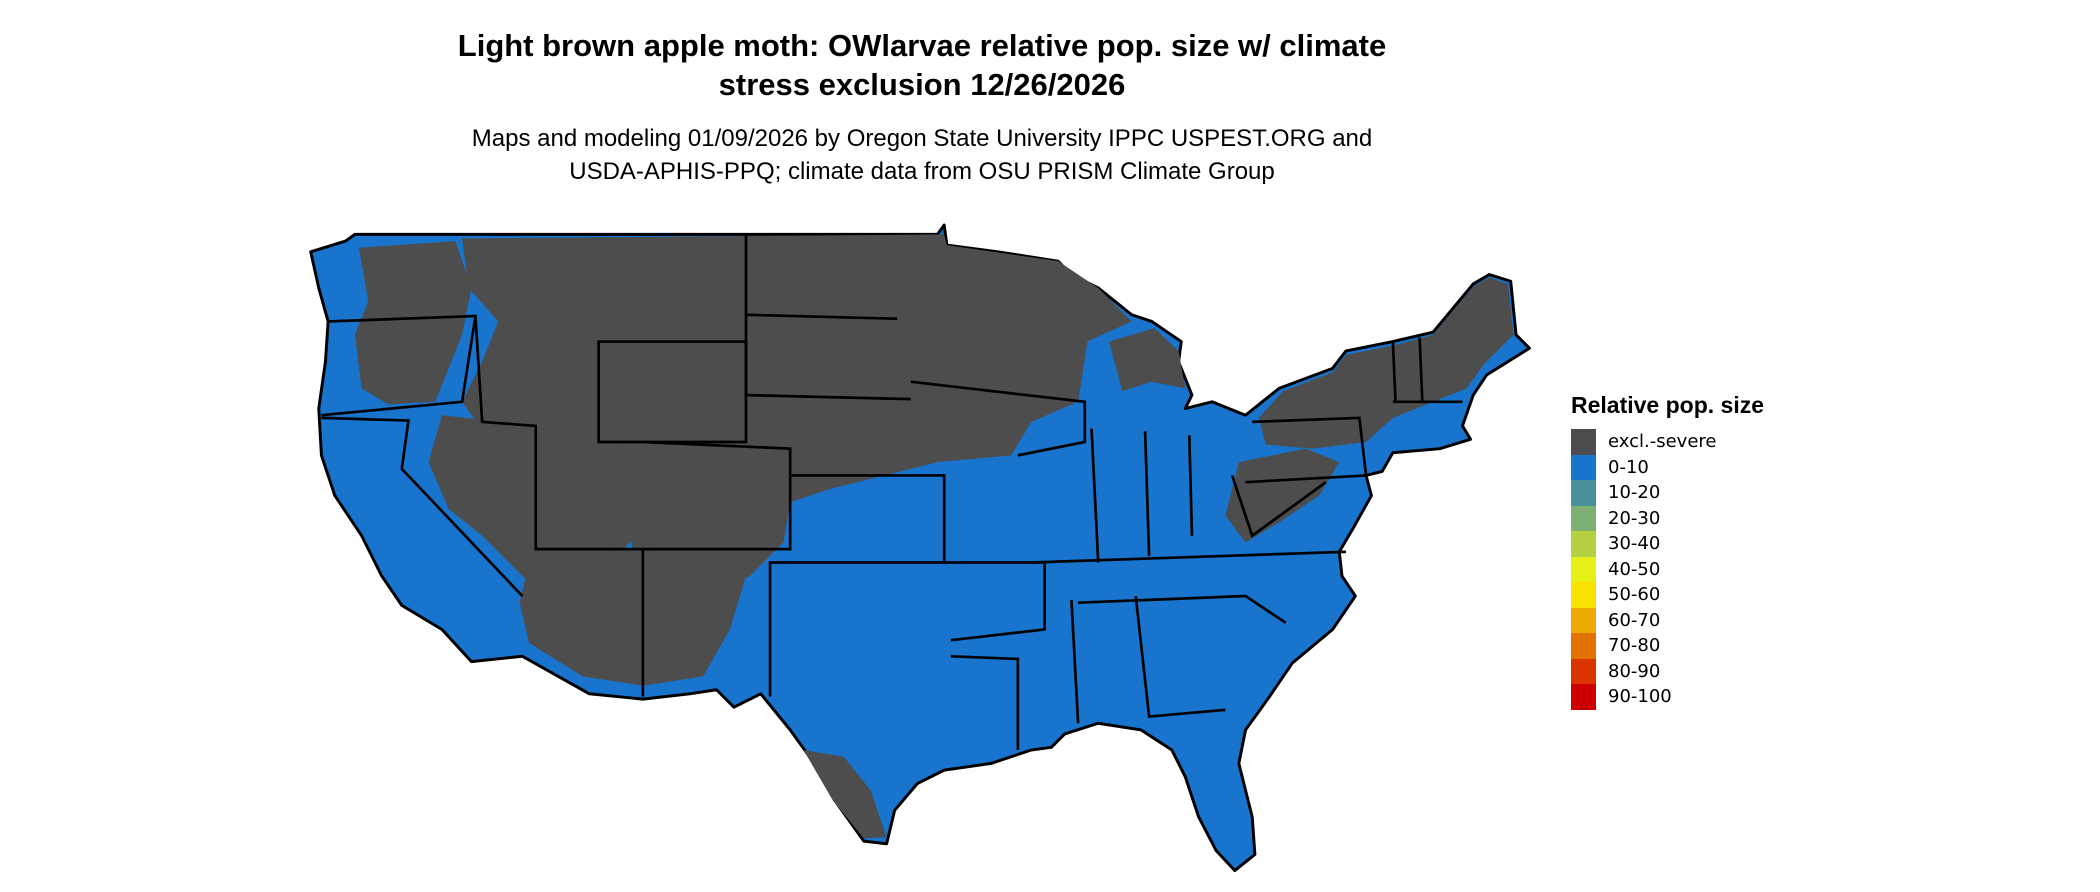 This screenshot has width=2100, height=892. Describe the element at coordinates (1667, 569) in the screenshot. I see `legend-item: 40-50` at that location.